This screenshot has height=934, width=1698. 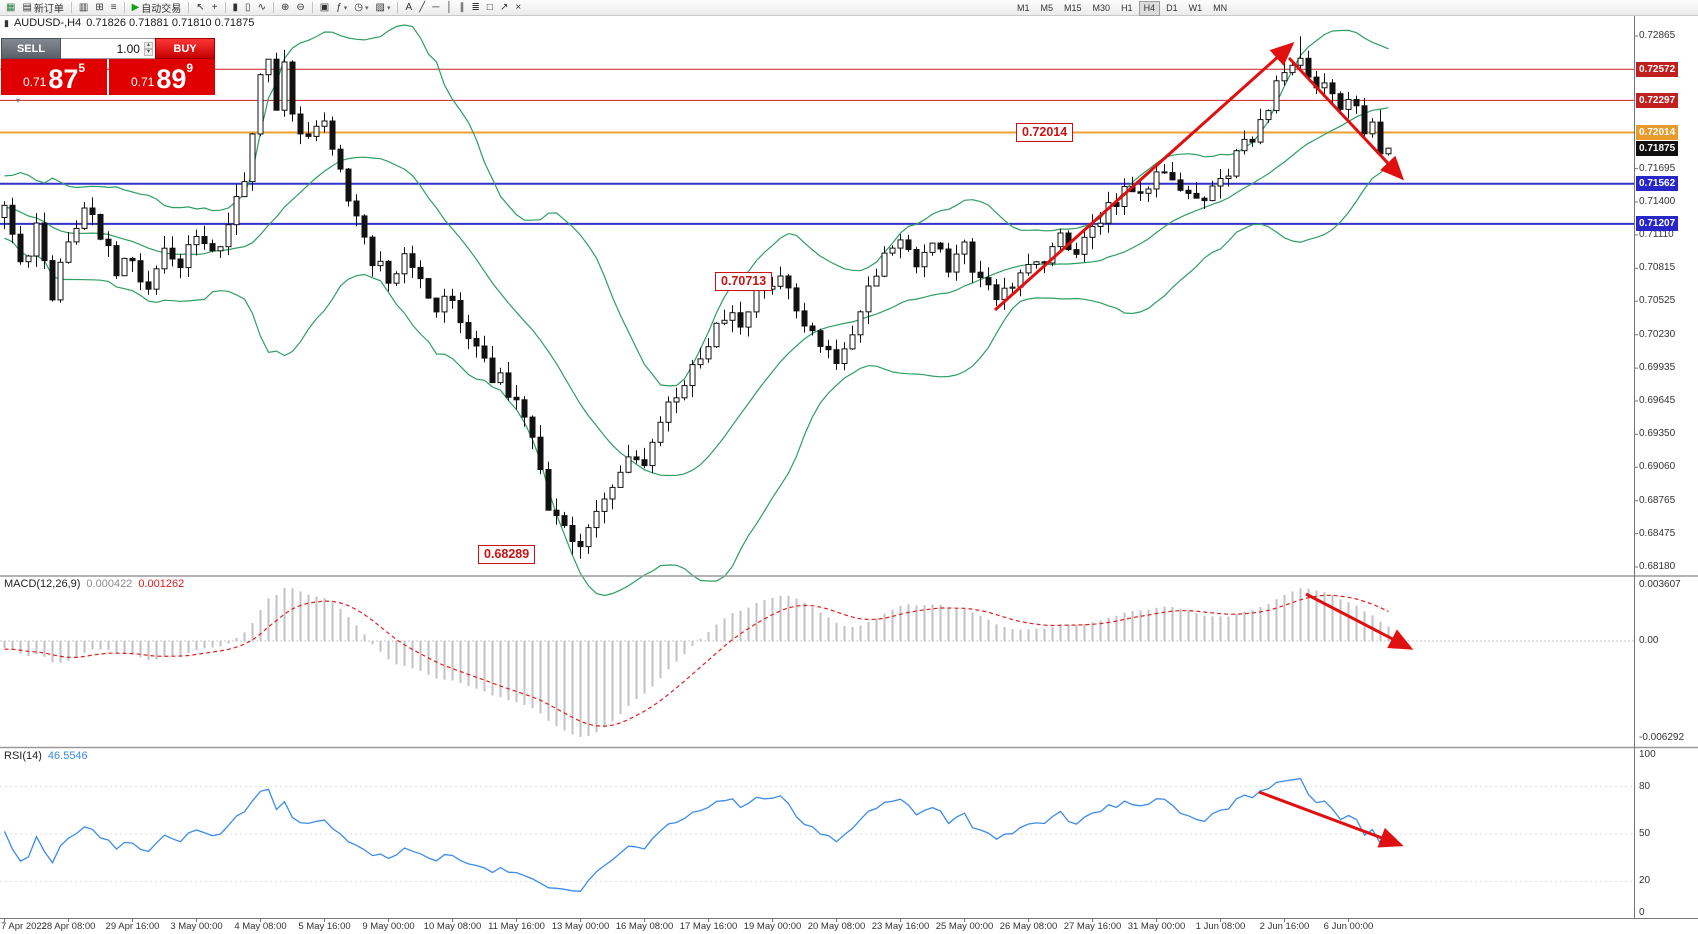 I want to click on fibonacci-icon: ≣, so click(x=476, y=7).